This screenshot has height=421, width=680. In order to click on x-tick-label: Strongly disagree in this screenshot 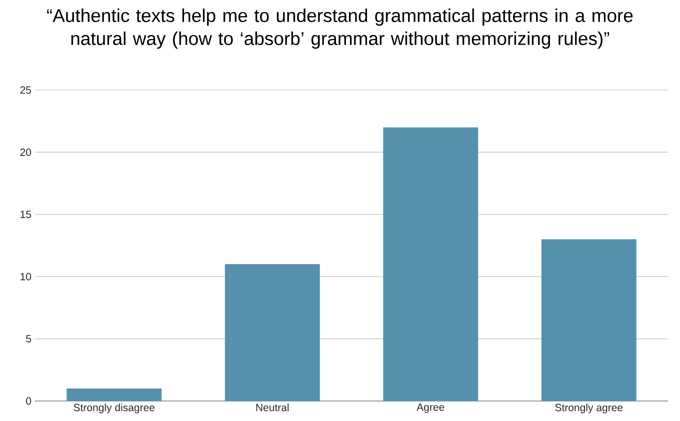, I will do `click(114, 409)`.